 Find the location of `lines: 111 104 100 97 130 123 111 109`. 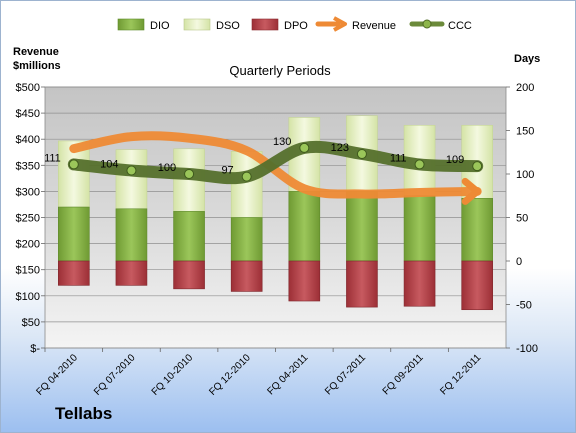

lines: 111 104 100 97 130 123 111 109 is located at coordinates (264, 168).